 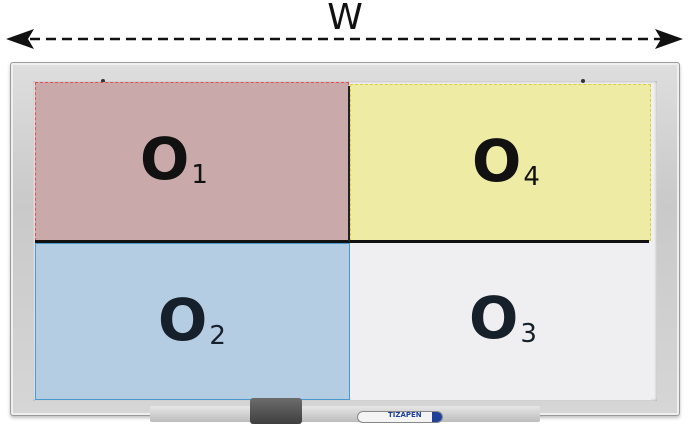 I want to click on marker-icon: TIZAPEN, so click(x=400, y=417).